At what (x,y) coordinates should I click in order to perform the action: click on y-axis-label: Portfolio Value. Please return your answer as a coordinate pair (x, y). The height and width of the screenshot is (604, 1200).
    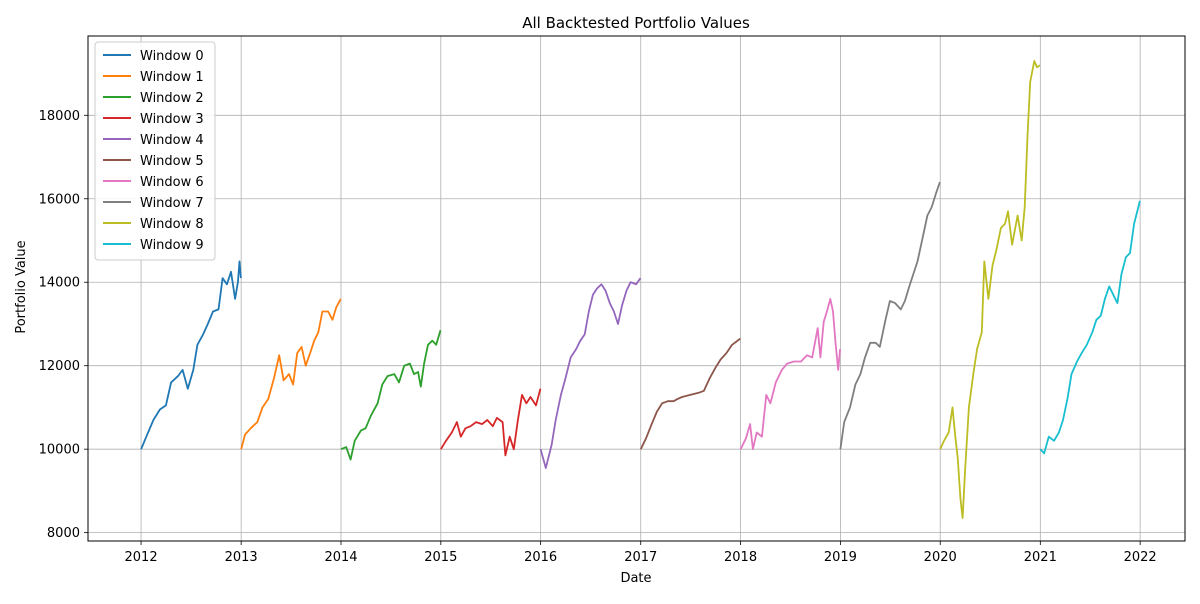
    Looking at the image, I should click on (21, 286).